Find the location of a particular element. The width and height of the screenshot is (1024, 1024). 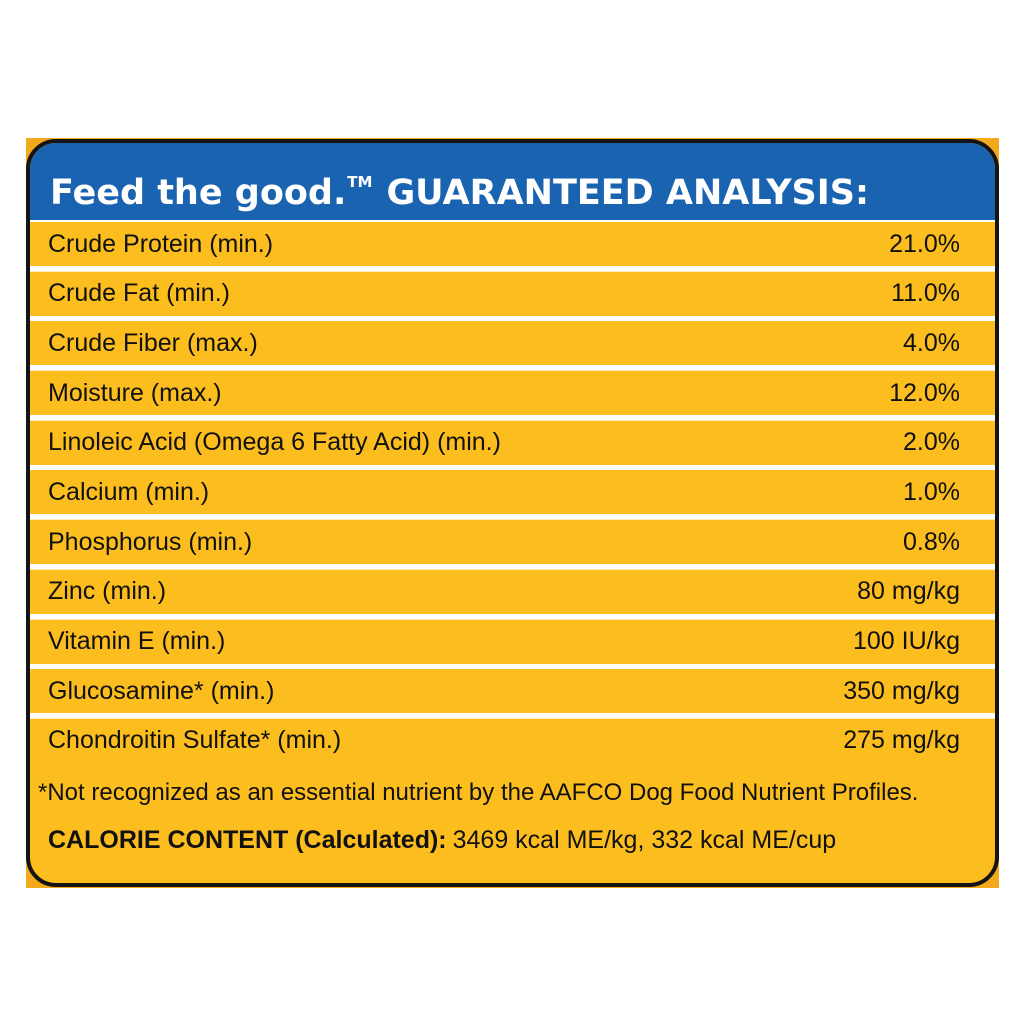

nutrient-label: Crude Fat (min.) is located at coordinates (139, 293).